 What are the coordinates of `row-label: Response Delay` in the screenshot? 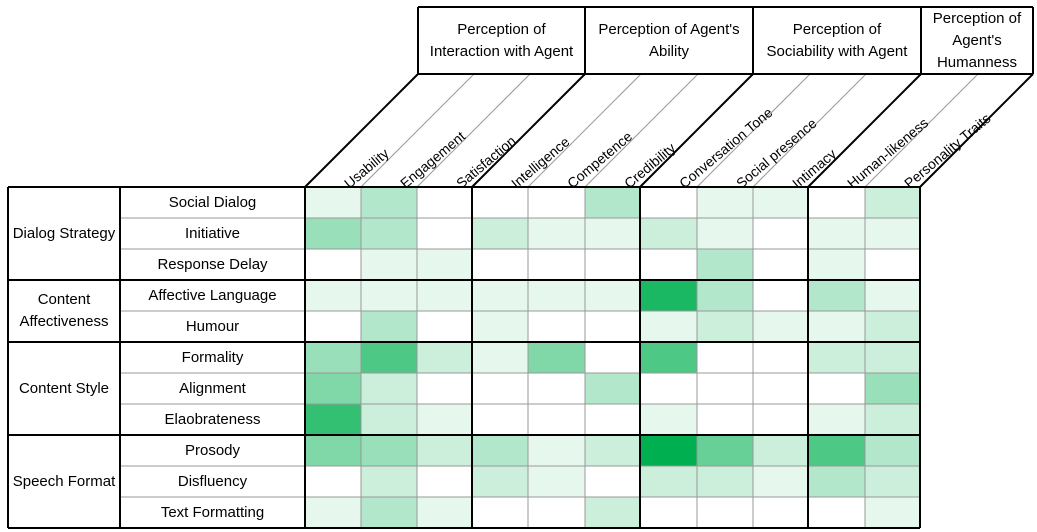 It's located at (212, 264).